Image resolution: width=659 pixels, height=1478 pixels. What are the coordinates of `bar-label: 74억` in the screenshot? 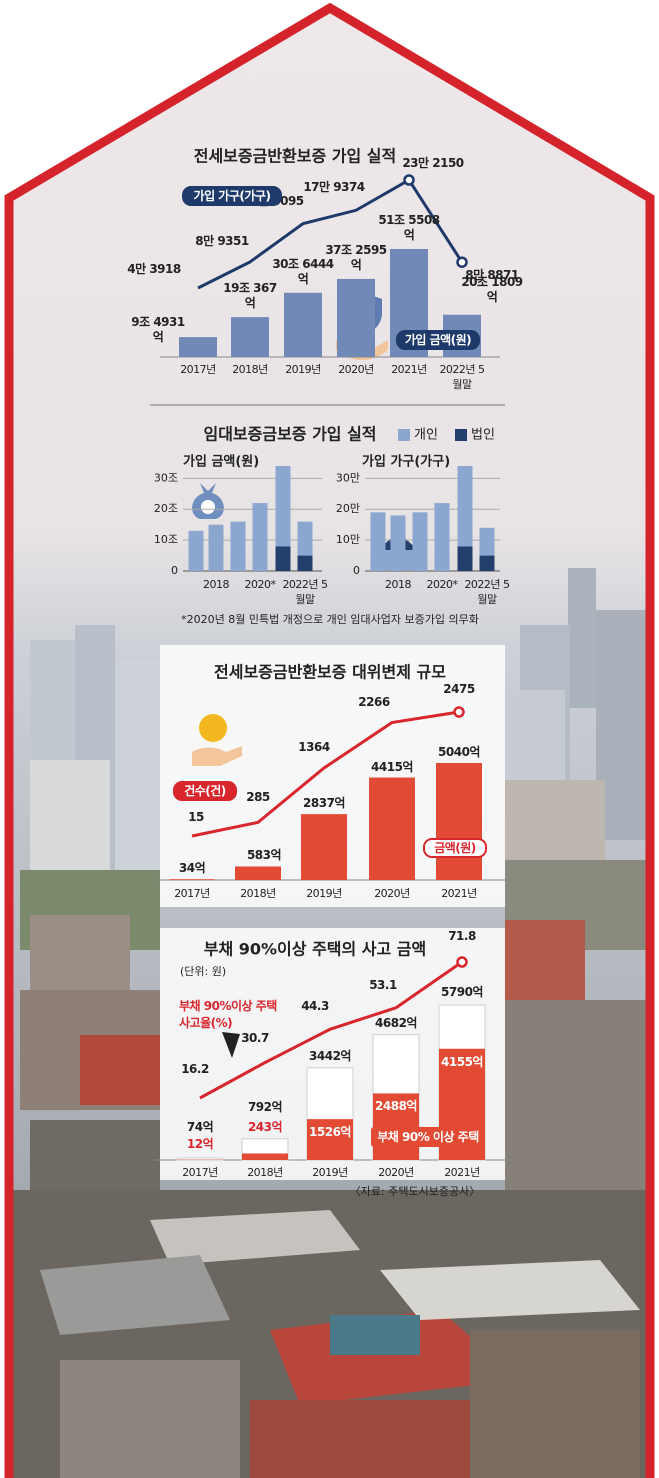 It's located at (200, 1127).